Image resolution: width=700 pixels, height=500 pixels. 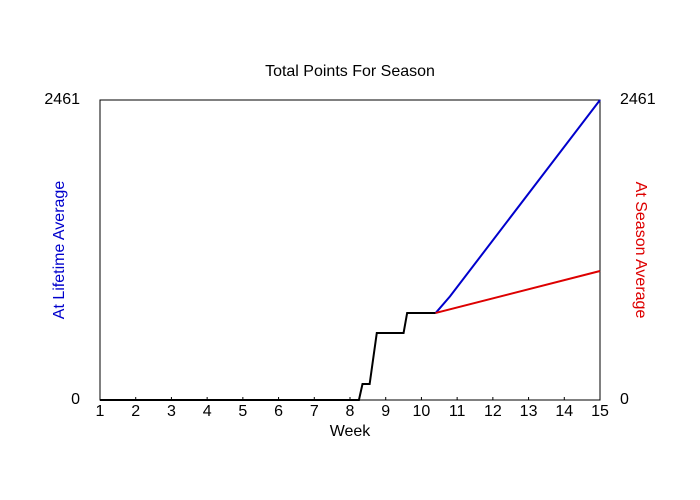 I want to click on x-tick-label: 7, so click(x=314, y=411).